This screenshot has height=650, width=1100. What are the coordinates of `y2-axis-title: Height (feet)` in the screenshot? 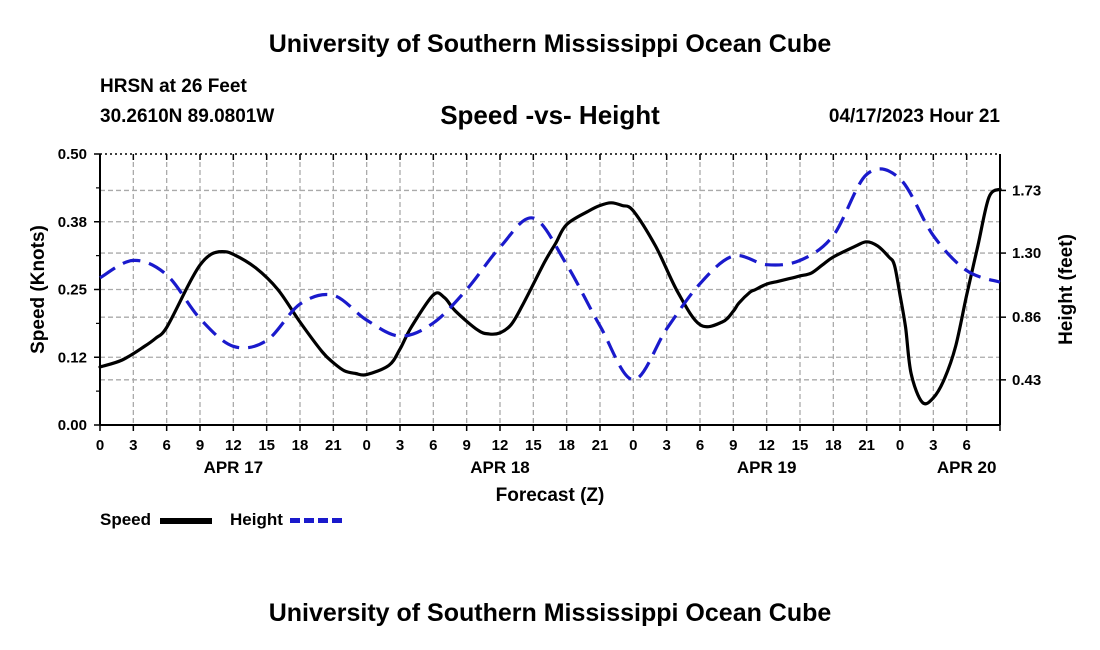 It's located at (1066, 289).